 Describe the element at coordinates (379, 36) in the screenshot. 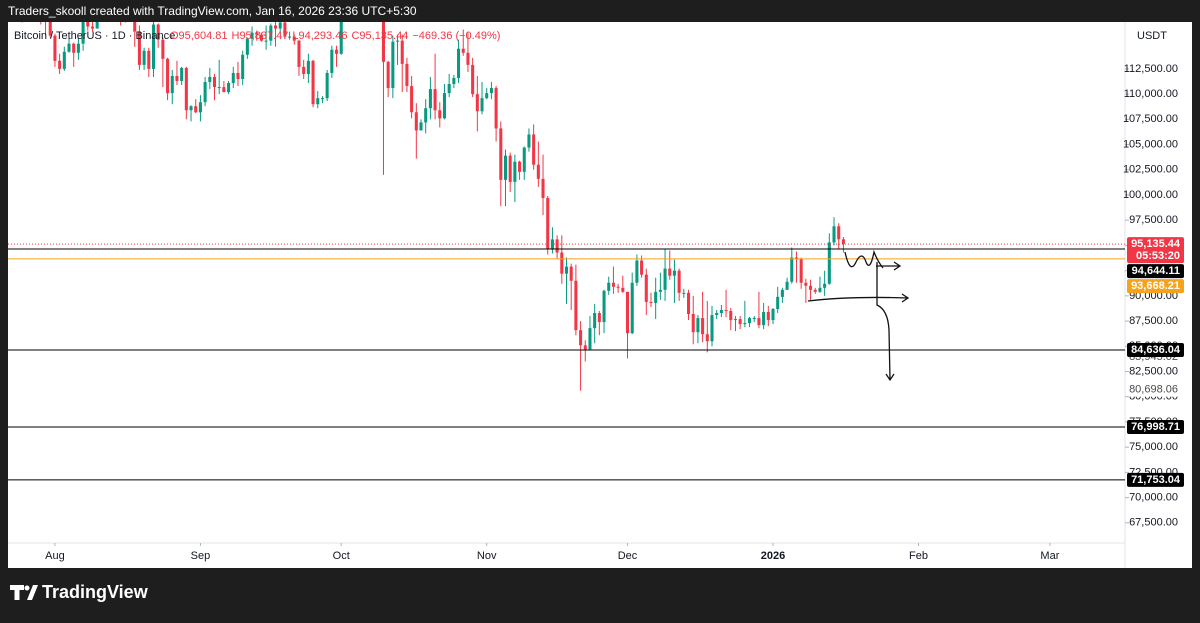

I see `ohlc-value: C95,135.44` at that location.